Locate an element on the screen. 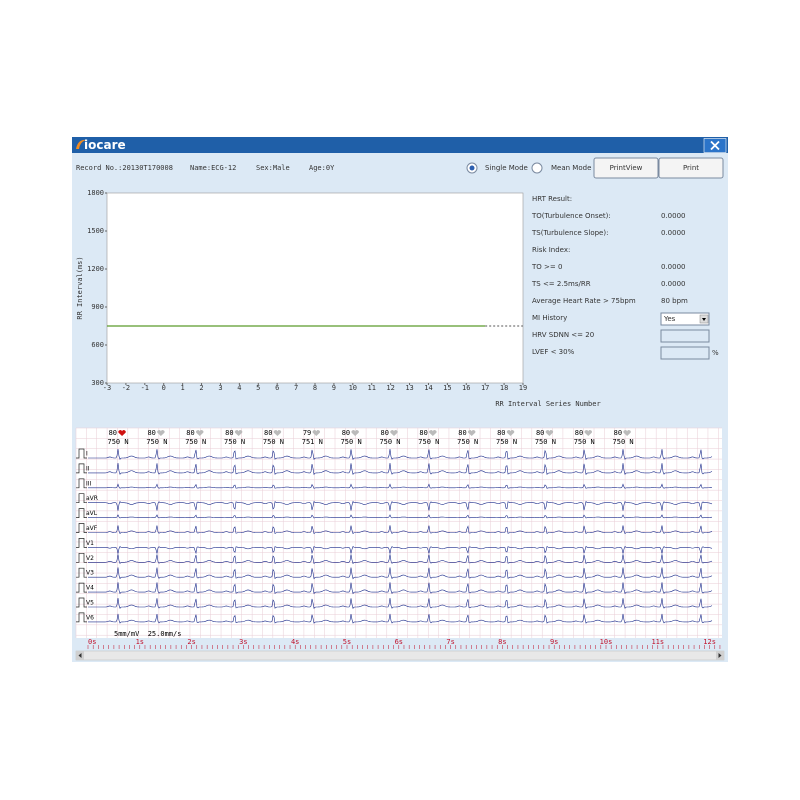 The height and width of the screenshot is (800, 800). x-tick-label: 3 is located at coordinates (220, 388).